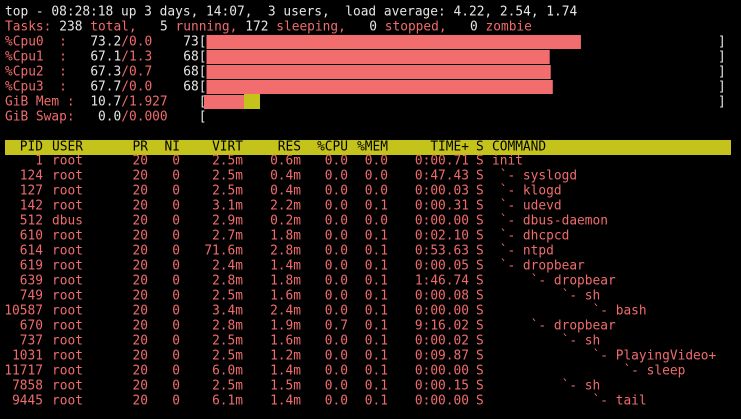 This screenshot has width=741, height=419. Describe the element at coordinates (67, 221) in the screenshot. I see `cell-user: dbus` at that location.